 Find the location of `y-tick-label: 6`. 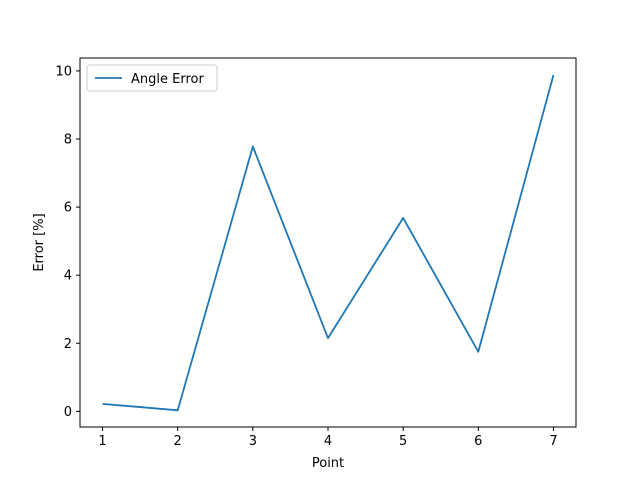

y-tick-label: 6 is located at coordinates (68, 208).